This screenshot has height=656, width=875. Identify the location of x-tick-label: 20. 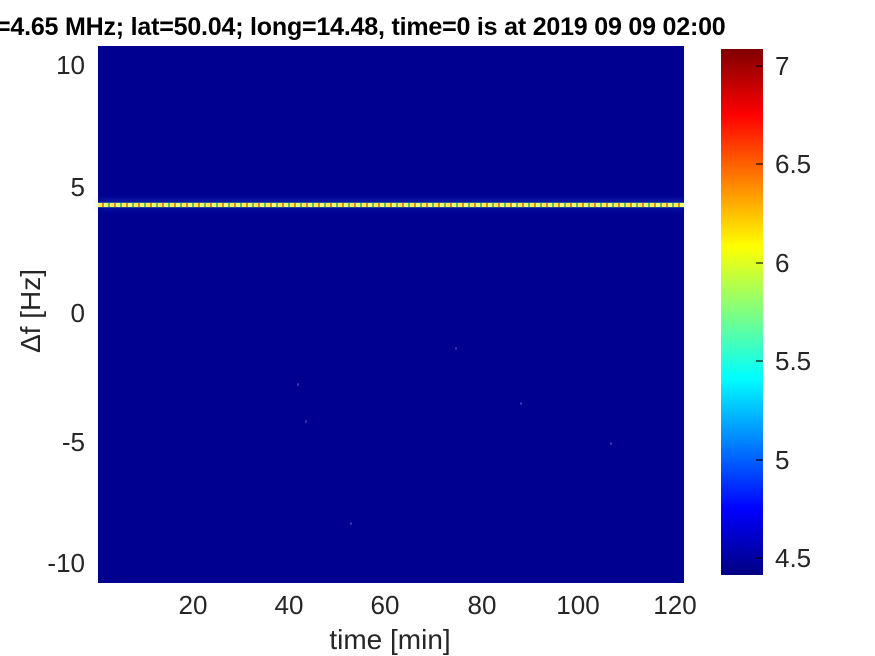
(193, 605).